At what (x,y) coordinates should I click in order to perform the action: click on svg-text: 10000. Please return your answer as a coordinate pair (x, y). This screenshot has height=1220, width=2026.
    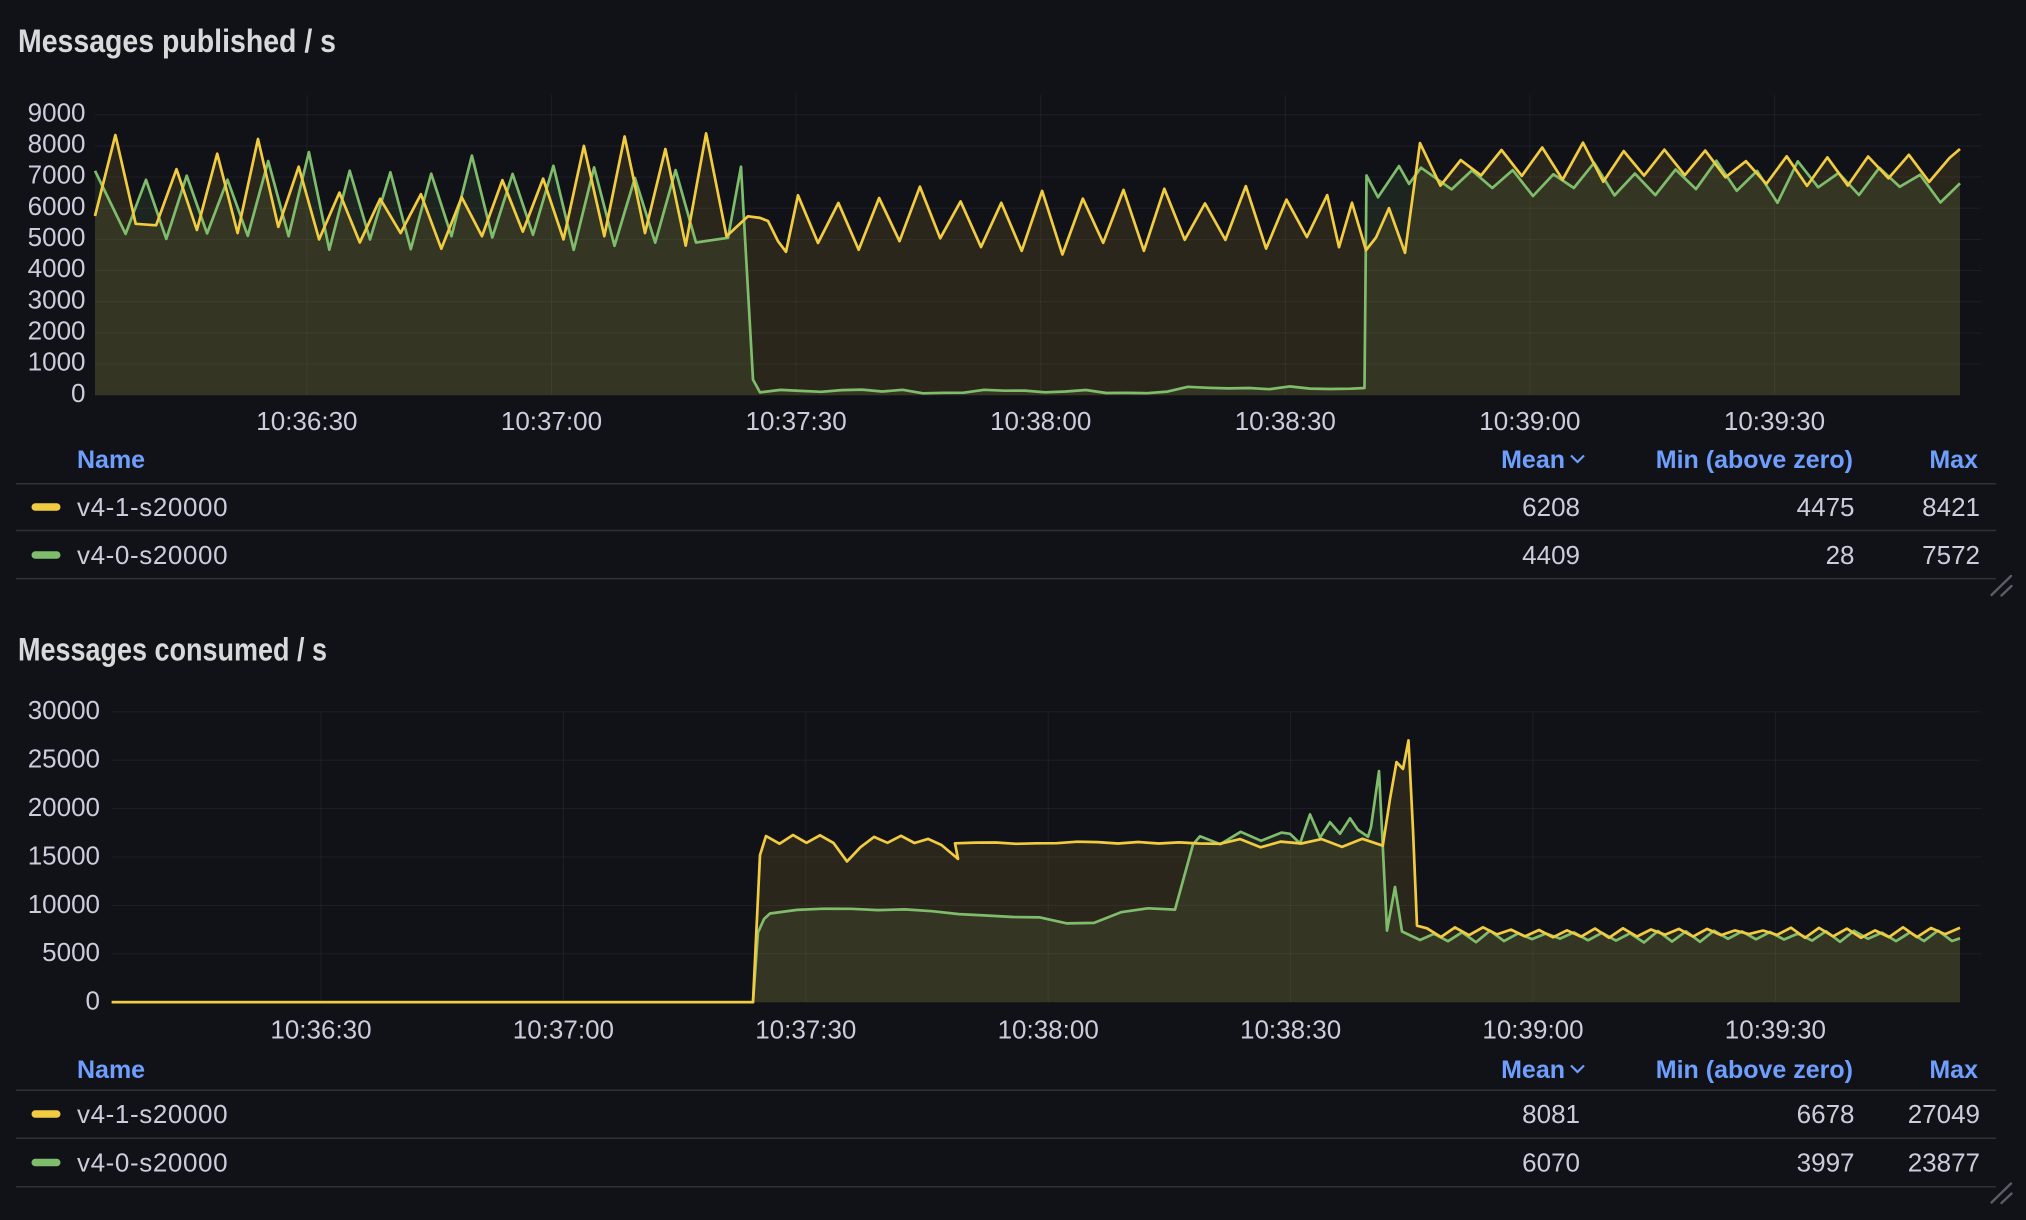
    Looking at the image, I should click on (64, 904).